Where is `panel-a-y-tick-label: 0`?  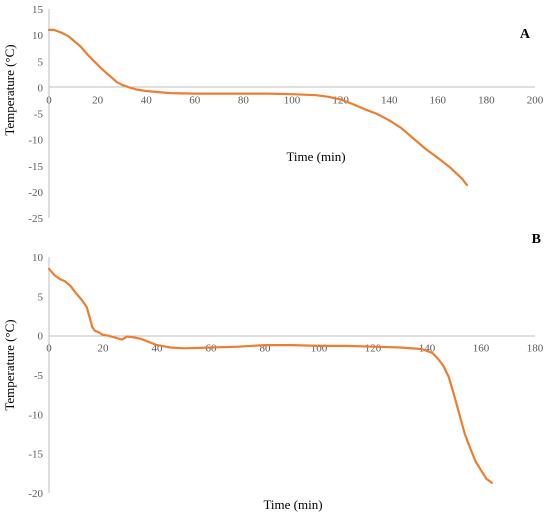
panel-a-y-tick-label: 0 is located at coordinates (41, 88).